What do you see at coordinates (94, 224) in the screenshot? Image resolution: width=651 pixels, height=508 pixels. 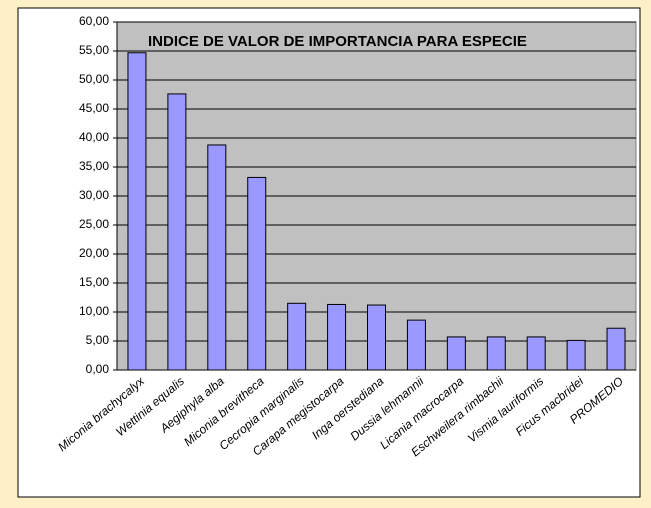 I see `y-tick-label: 25,00` at bounding box center [94, 224].